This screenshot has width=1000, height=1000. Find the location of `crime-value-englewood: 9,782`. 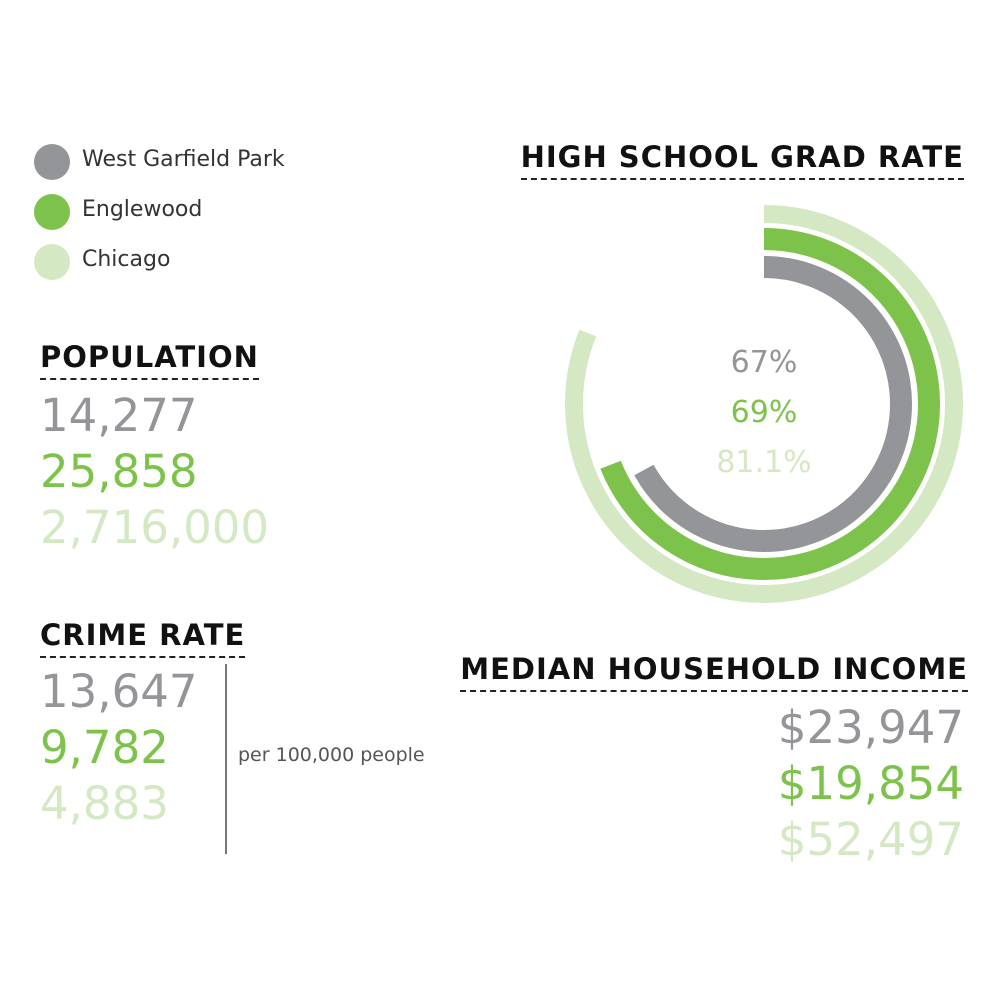

crime-value-englewood: 9,782 is located at coordinates (104, 747).